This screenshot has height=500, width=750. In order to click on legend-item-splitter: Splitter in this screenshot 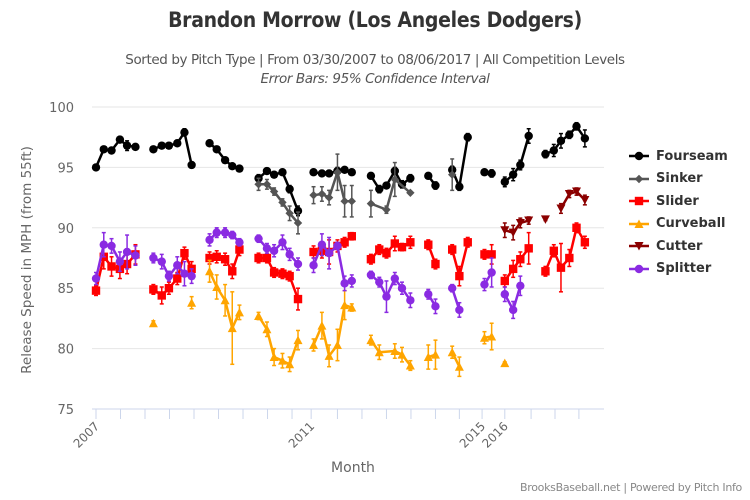, I will do `click(678, 269)`.